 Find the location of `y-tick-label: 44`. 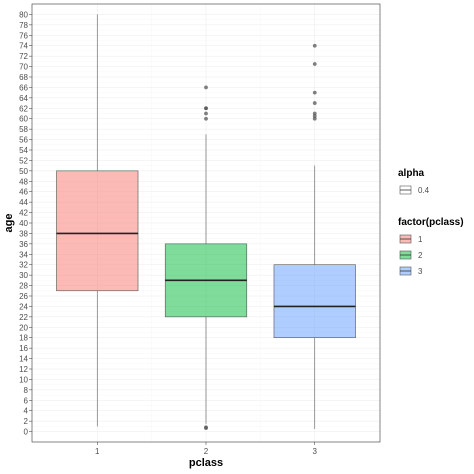

y-tick-label: 44 is located at coordinates (23, 202).